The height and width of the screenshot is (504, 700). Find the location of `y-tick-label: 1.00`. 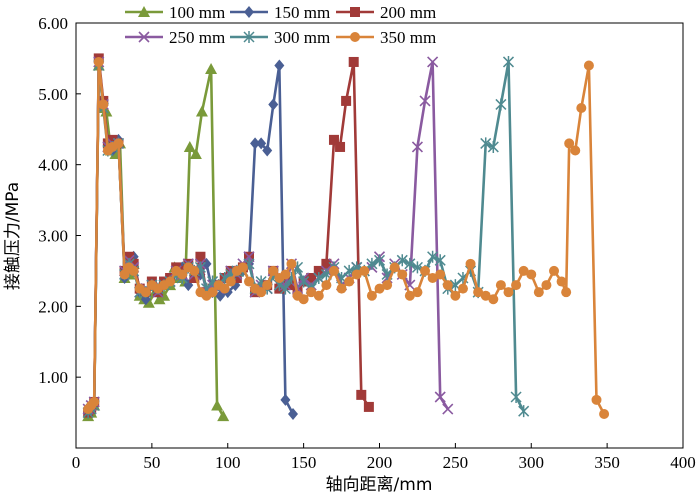

y-tick-label: 1.00 is located at coordinates (53, 377).